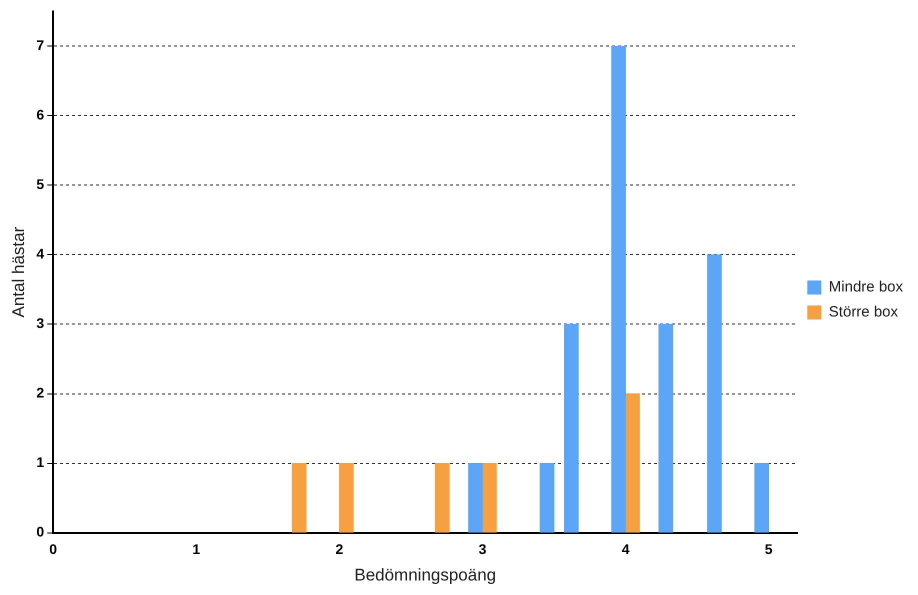 The height and width of the screenshot is (595, 918). Describe the element at coordinates (863, 312) in the screenshot. I see `legend-label: Större box` at that location.